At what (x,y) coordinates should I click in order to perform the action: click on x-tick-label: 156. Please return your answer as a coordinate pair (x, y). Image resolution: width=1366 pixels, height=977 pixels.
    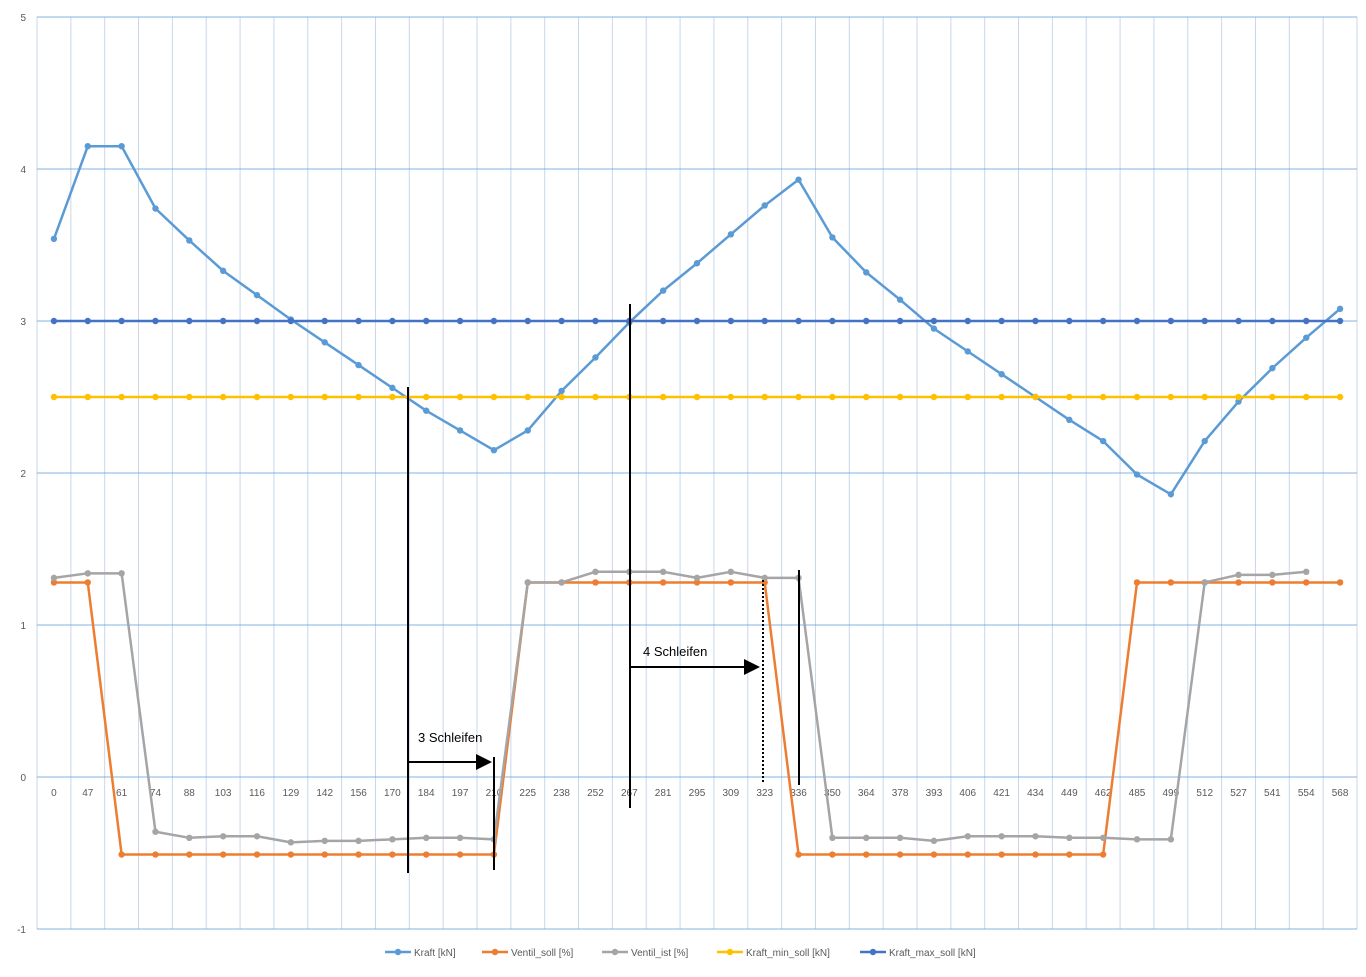
    Looking at the image, I should click on (358, 793).